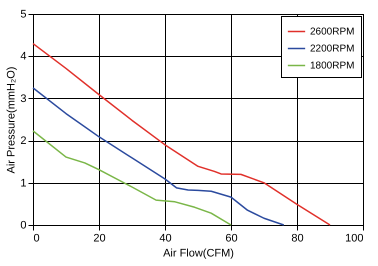 The height and width of the screenshot is (266, 378). What do you see at coordinates (231, 238) in the screenshot?
I see `x-tick-label: 60` at bounding box center [231, 238].